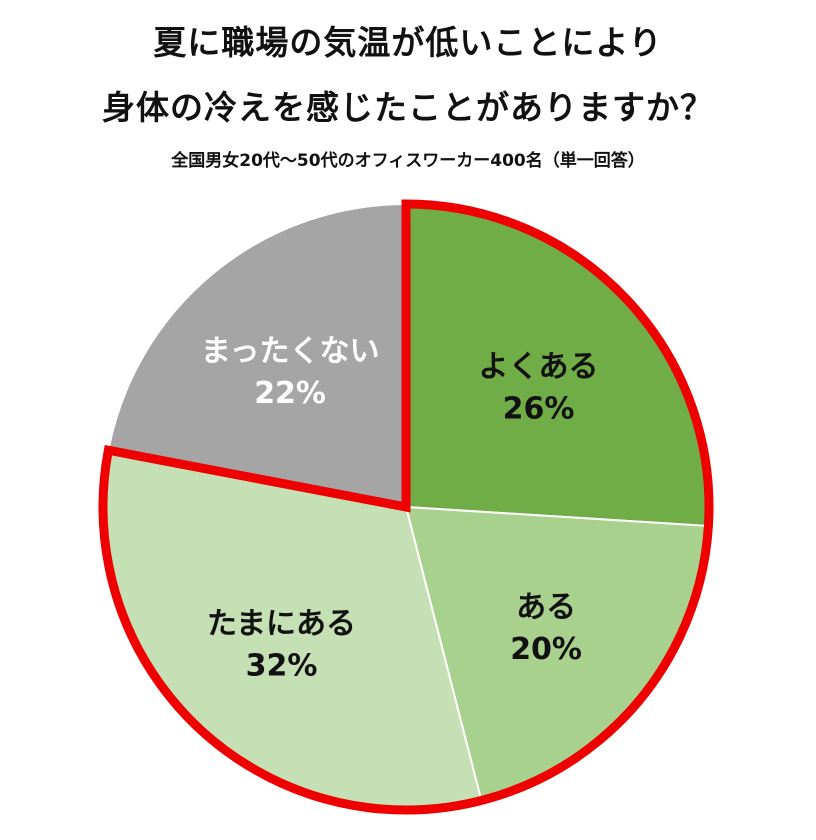 The height and width of the screenshot is (840, 816). What do you see at coordinates (408, 107) in the screenshot?
I see `chart-title-line-2: 身体の冷えを感じたことがありますか？` at bounding box center [408, 107].